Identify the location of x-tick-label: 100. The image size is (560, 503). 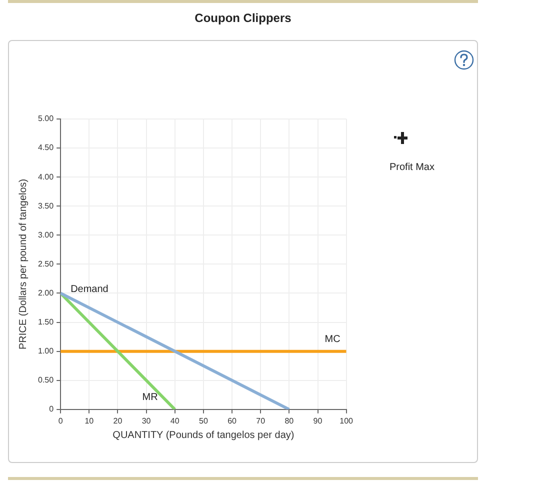
(347, 421).